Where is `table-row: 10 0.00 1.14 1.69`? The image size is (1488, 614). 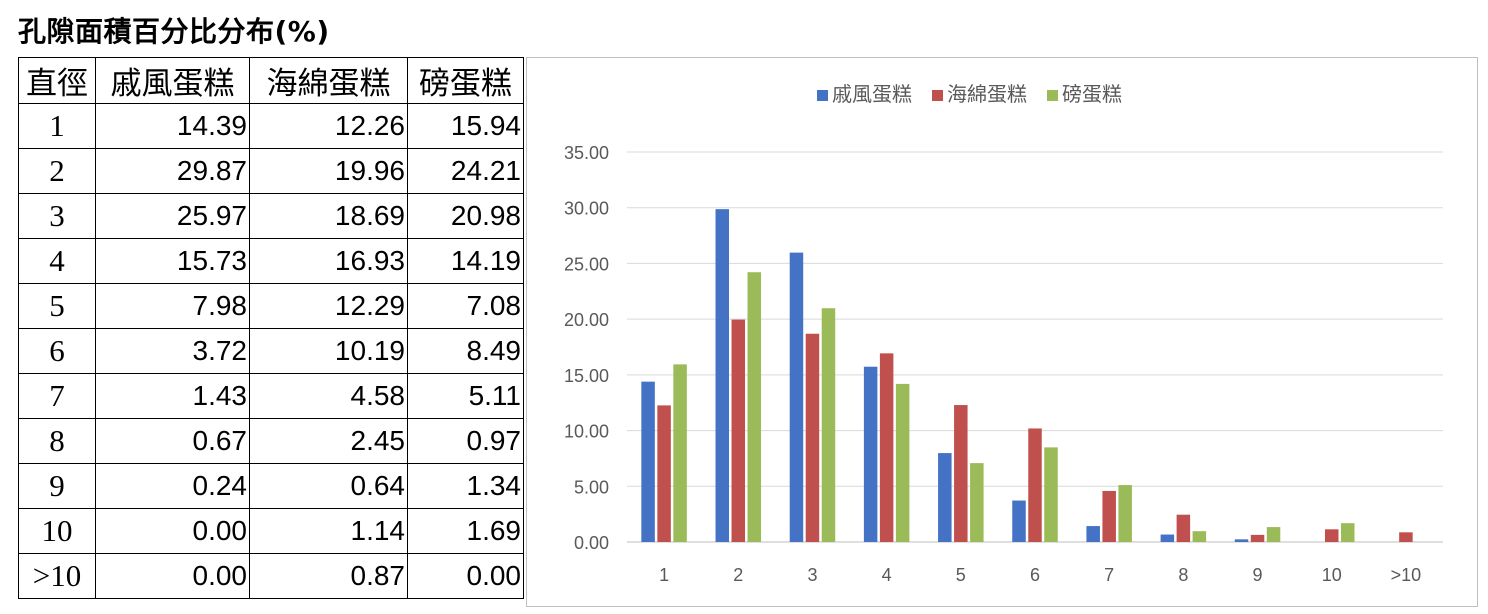 table-row: 10 0.00 1.14 1.69 is located at coordinates (271, 531).